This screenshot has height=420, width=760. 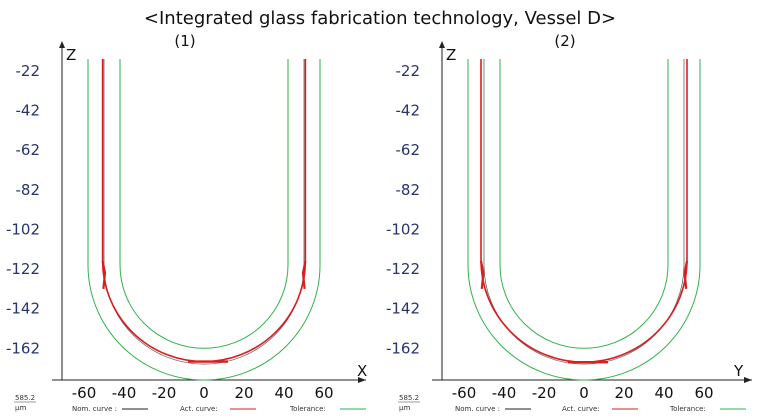 I want to click on x-axis-label: Y, so click(x=738, y=371).